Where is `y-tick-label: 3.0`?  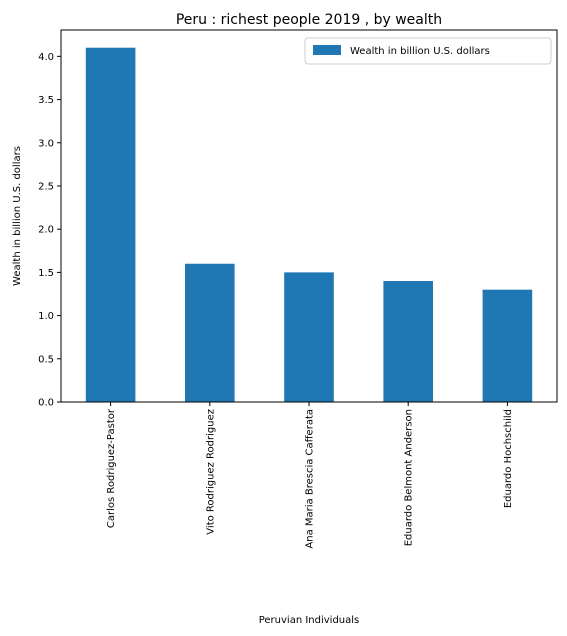 y-tick-label: 3.0 is located at coordinates (46, 143).